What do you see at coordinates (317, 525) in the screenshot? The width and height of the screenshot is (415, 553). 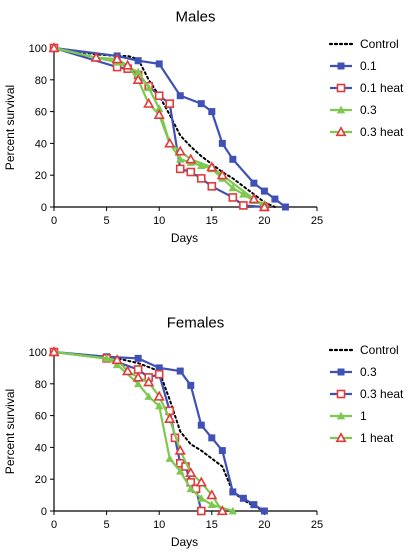 I see `x-tick-label: 25` at bounding box center [317, 525].